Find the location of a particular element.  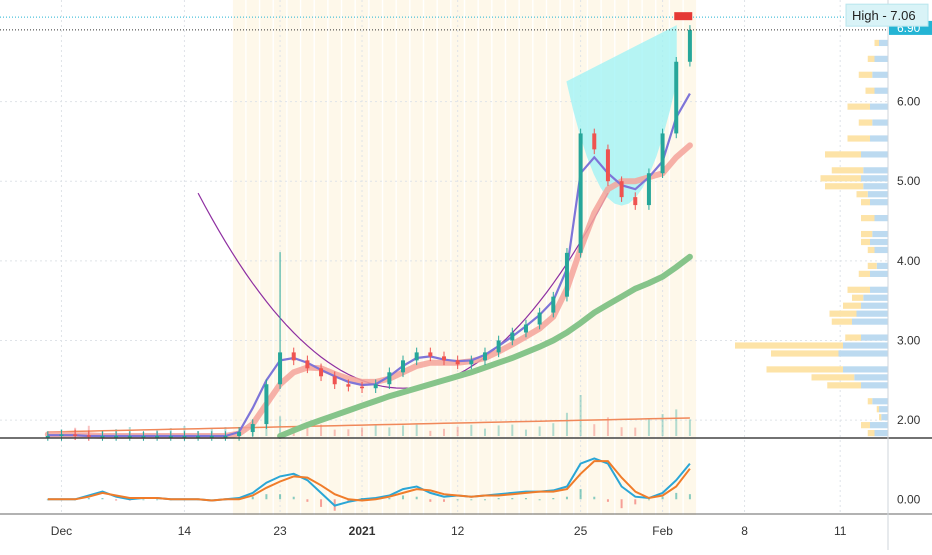

signal-line is located at coordinates (369, 481).